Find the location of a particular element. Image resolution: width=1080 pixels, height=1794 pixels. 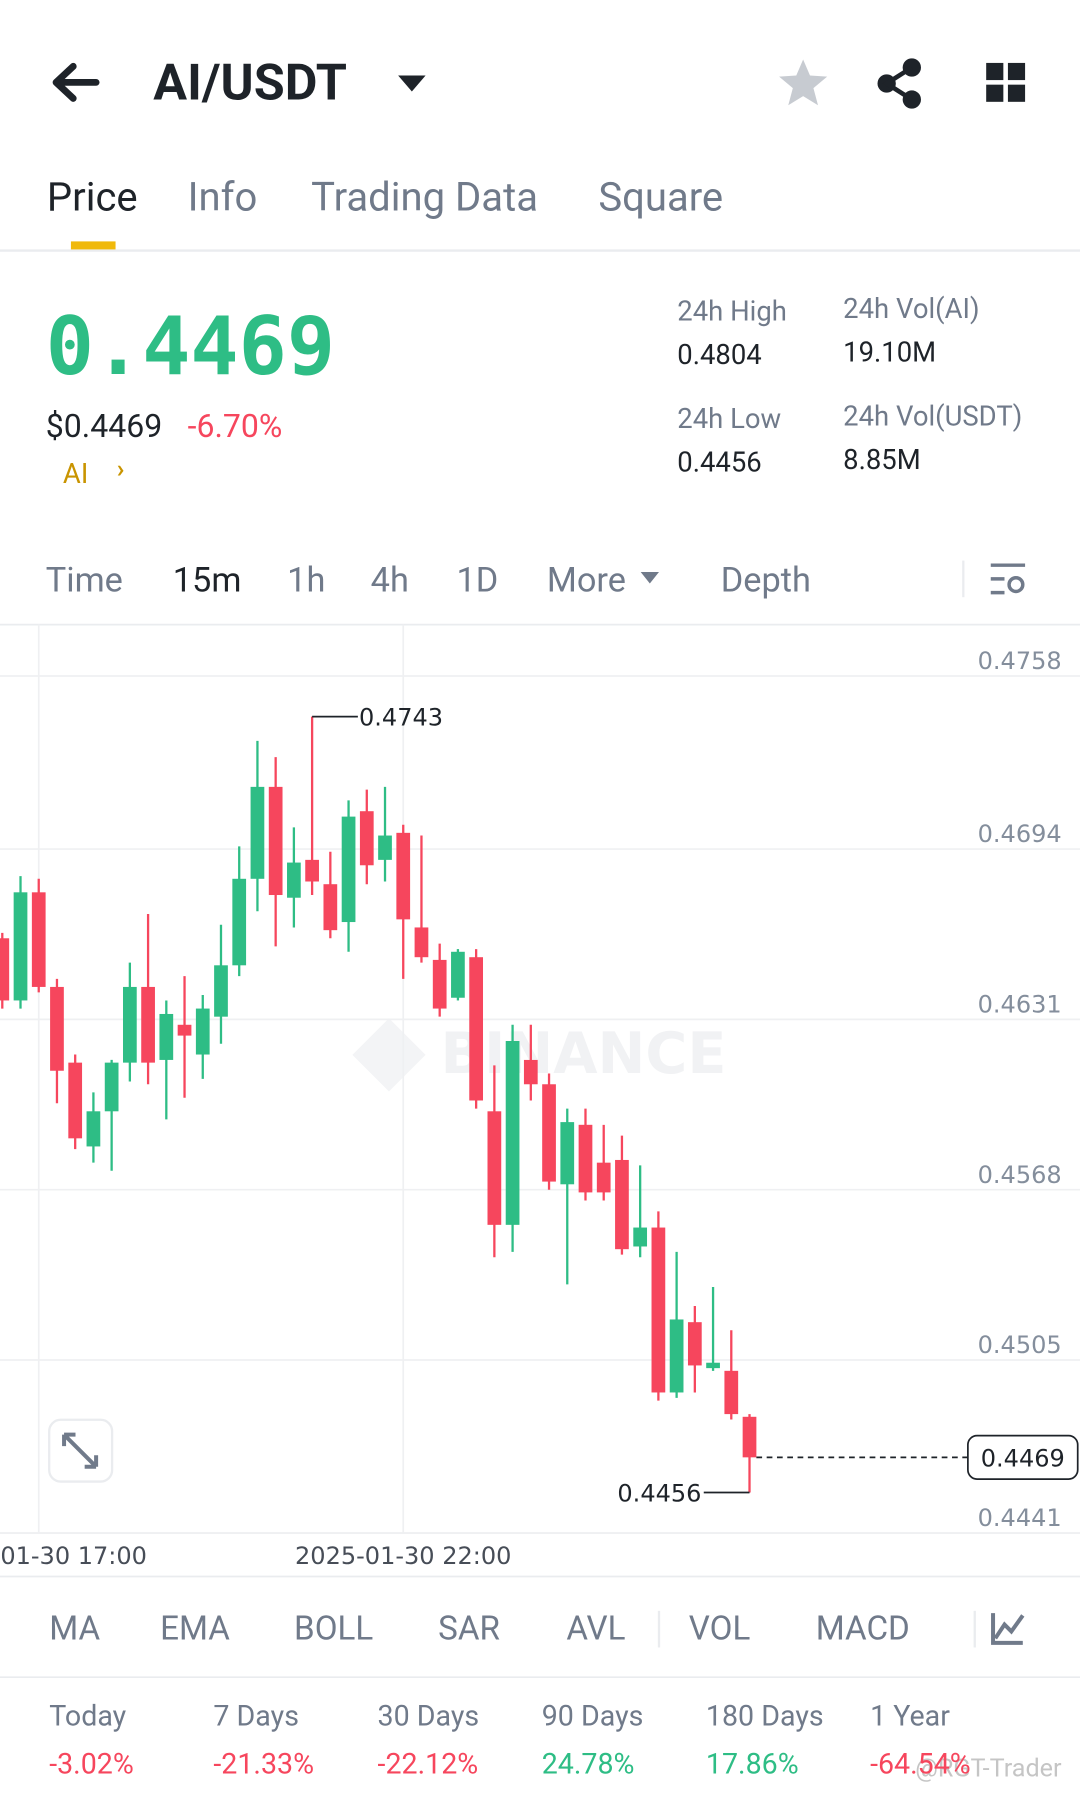

price-change: -6.70% is located at coordinates (235, 426).